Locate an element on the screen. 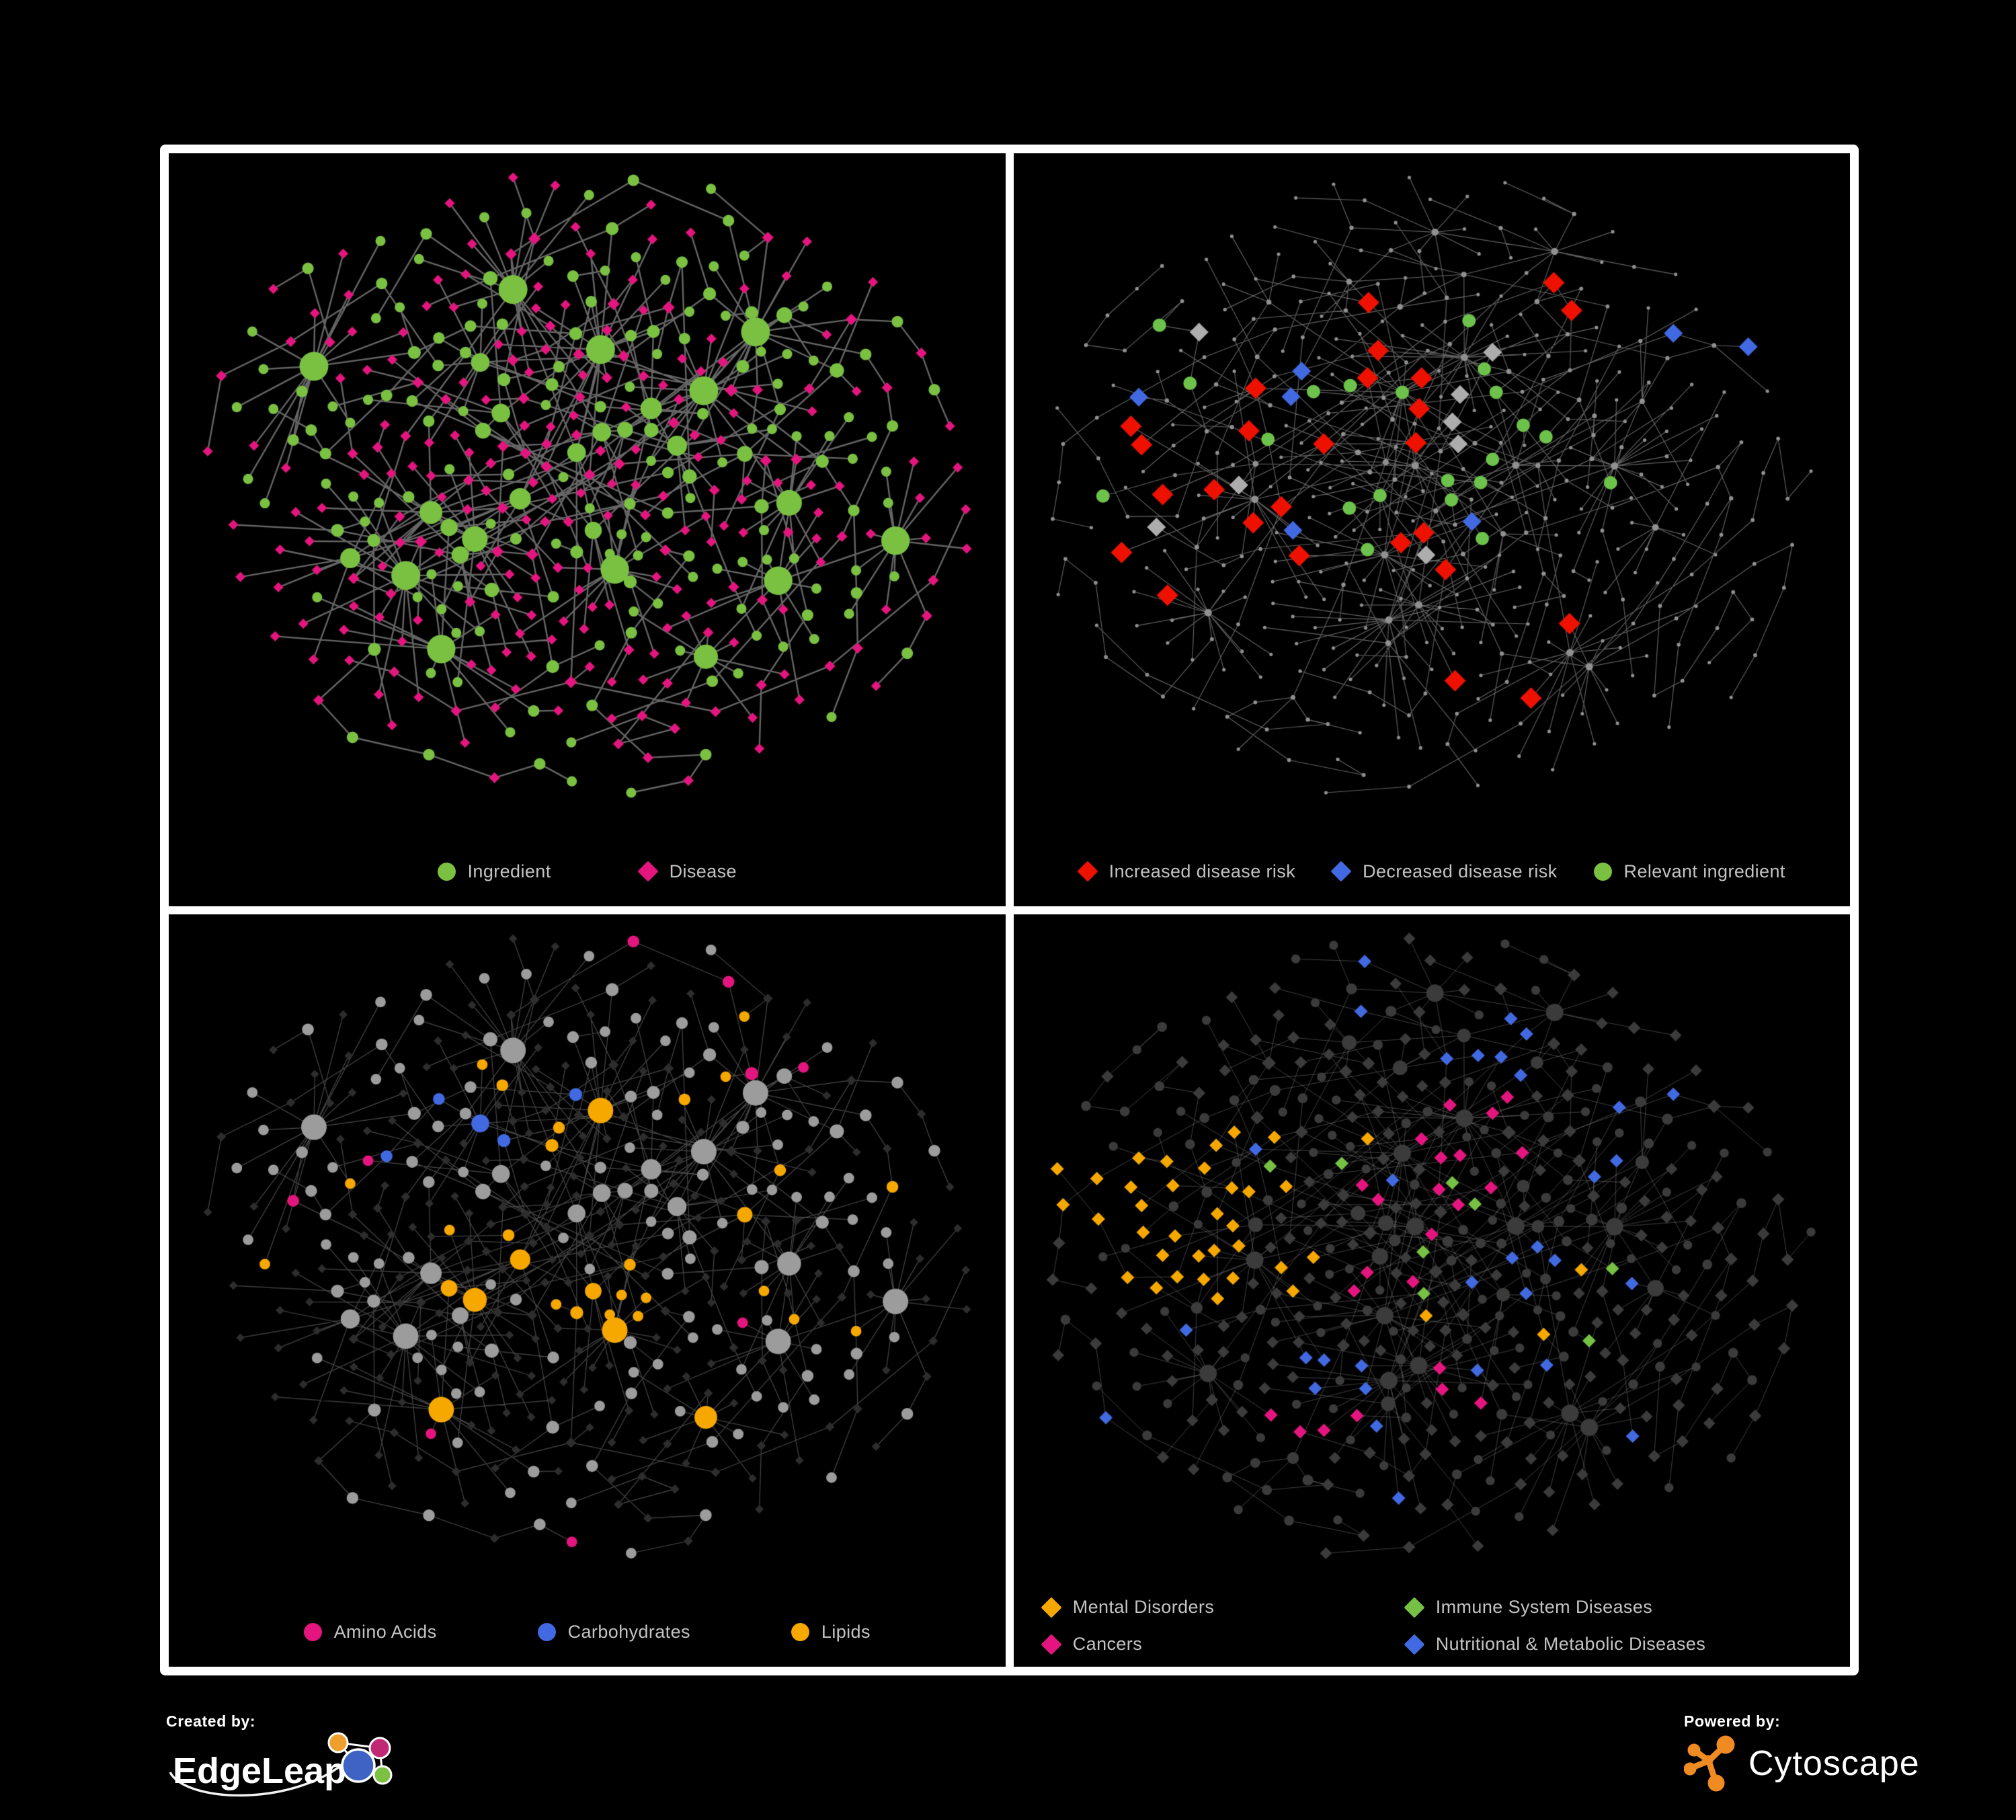  legend-compound-classes: Amino Acids Carbohydrates Lipids is located at coordinates (587, 1632).